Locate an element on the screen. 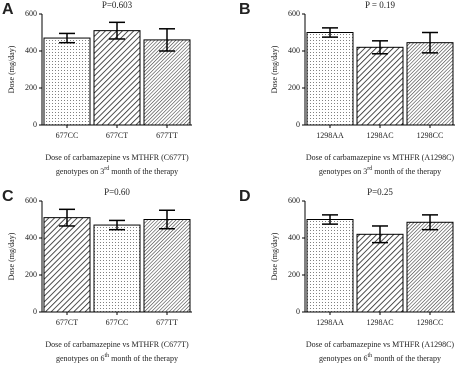 This screenshot has width=474, height=374. chart-title: P=0.60 is located at coordinates (117, 192).